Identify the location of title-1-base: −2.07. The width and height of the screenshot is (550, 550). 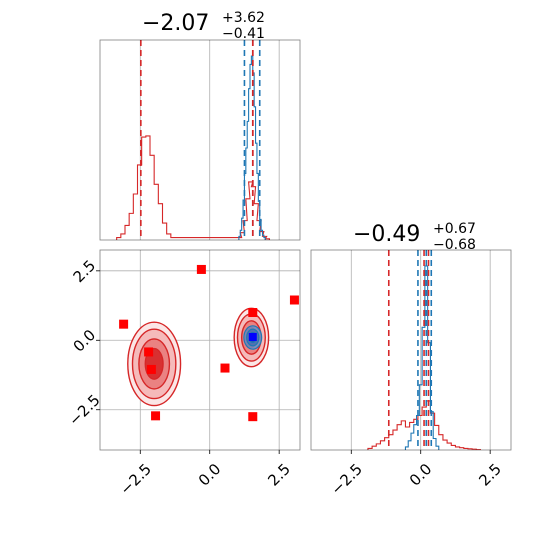
(175, 23).